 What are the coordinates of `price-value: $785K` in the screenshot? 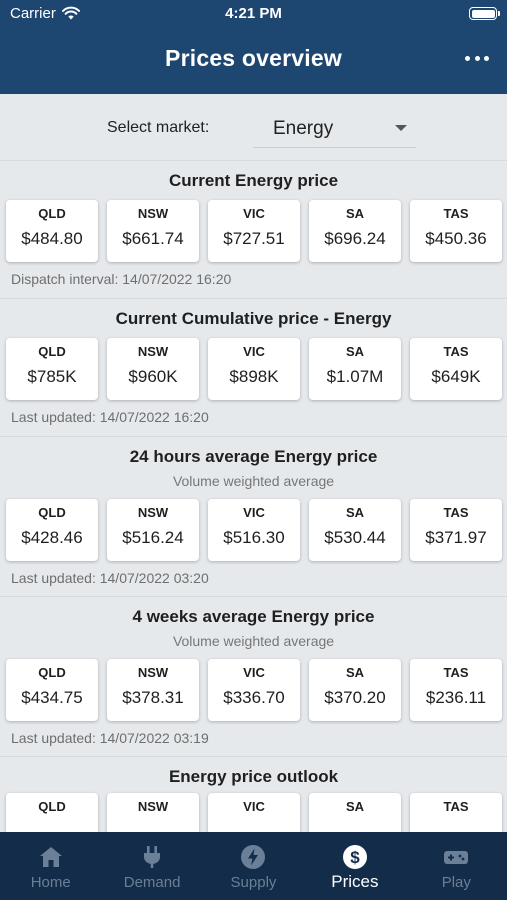 It's located at (52, 376).